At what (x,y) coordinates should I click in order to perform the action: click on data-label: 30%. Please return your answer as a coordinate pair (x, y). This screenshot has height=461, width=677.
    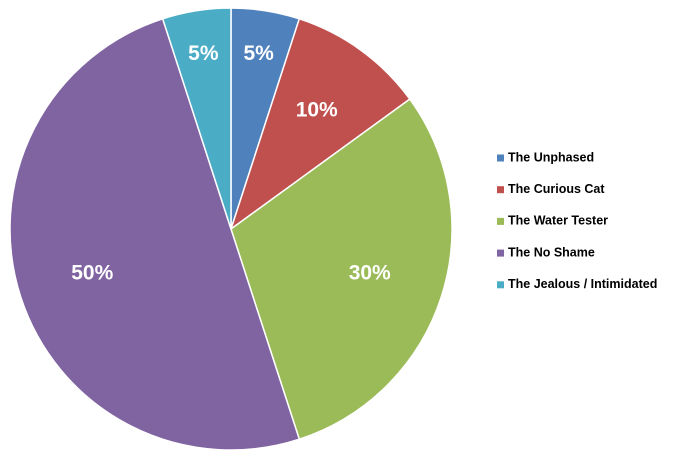
    Looking at the image, I should click on (370, 273).